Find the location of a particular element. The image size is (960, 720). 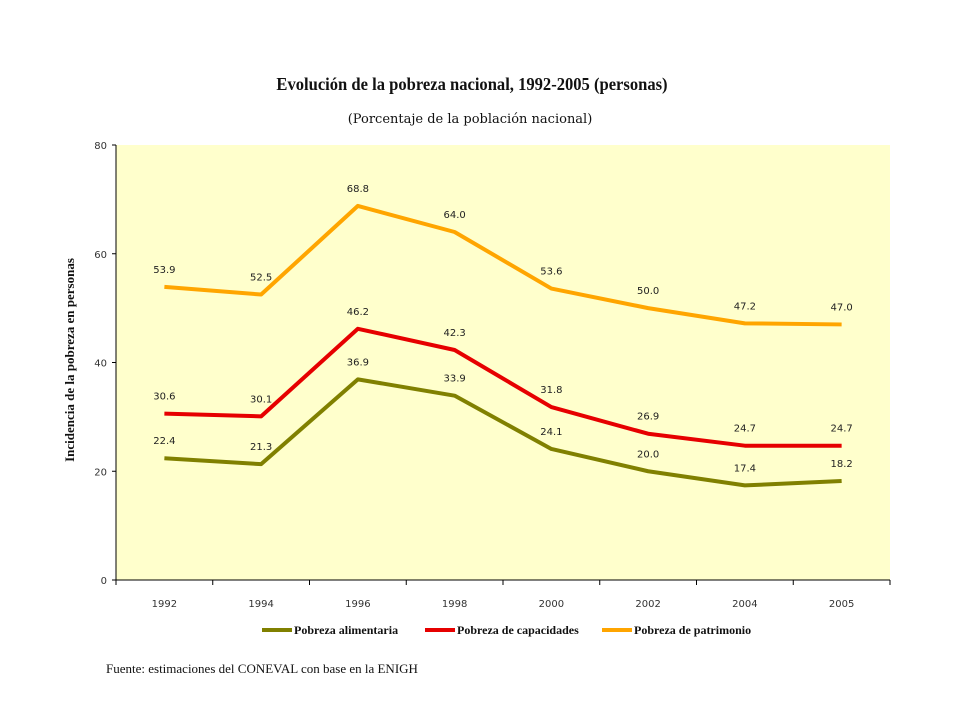

data-label: 50.0 is located at coordinates (648, 291).